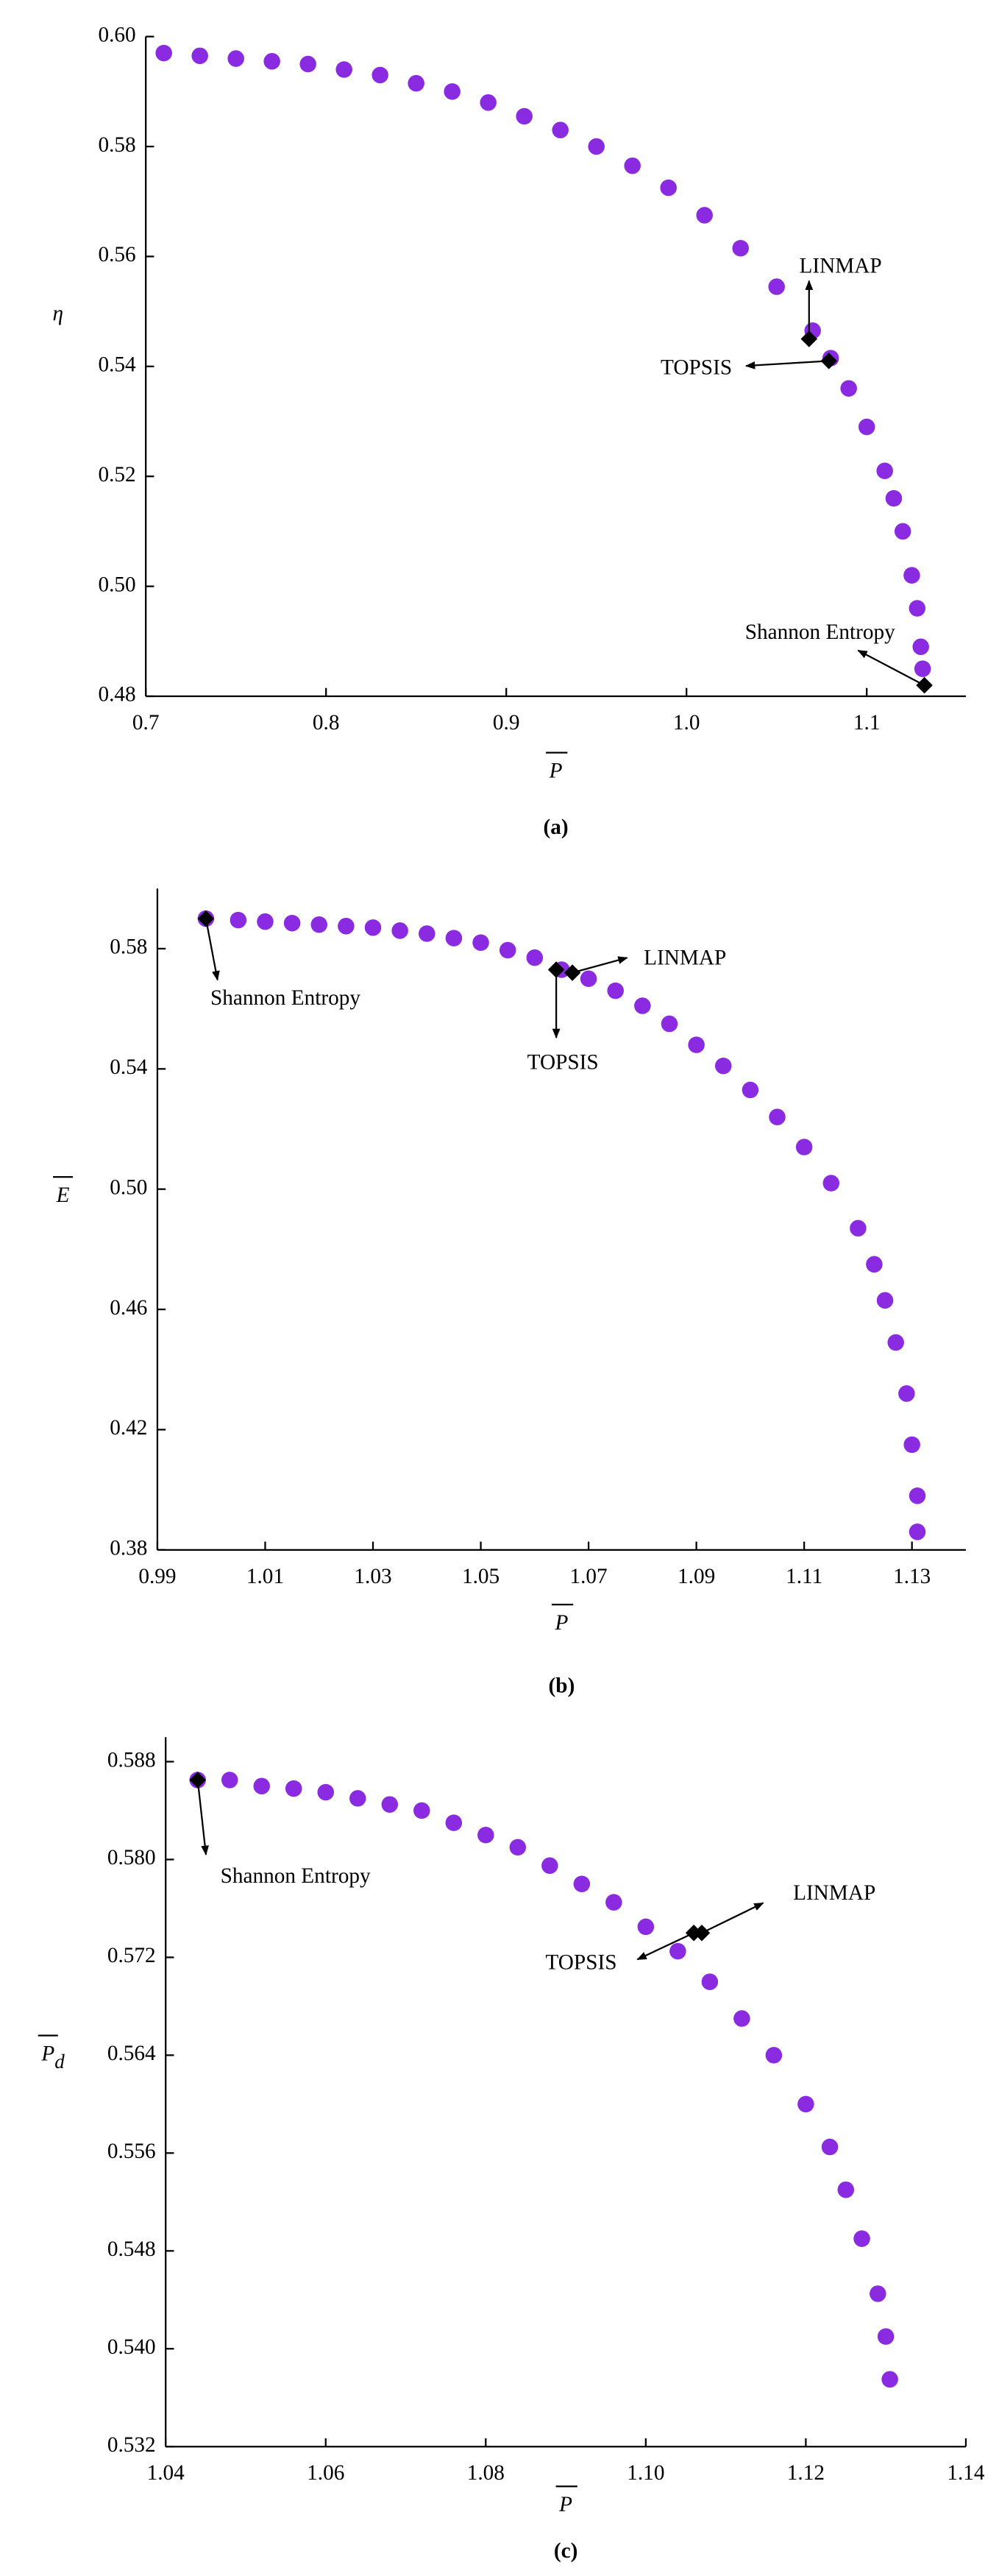 This screenshot has height=2576, width=999. Describe the element at coordinates (687, 723) in the screenshot. I see `x-tick-label: 1.0` at that location.